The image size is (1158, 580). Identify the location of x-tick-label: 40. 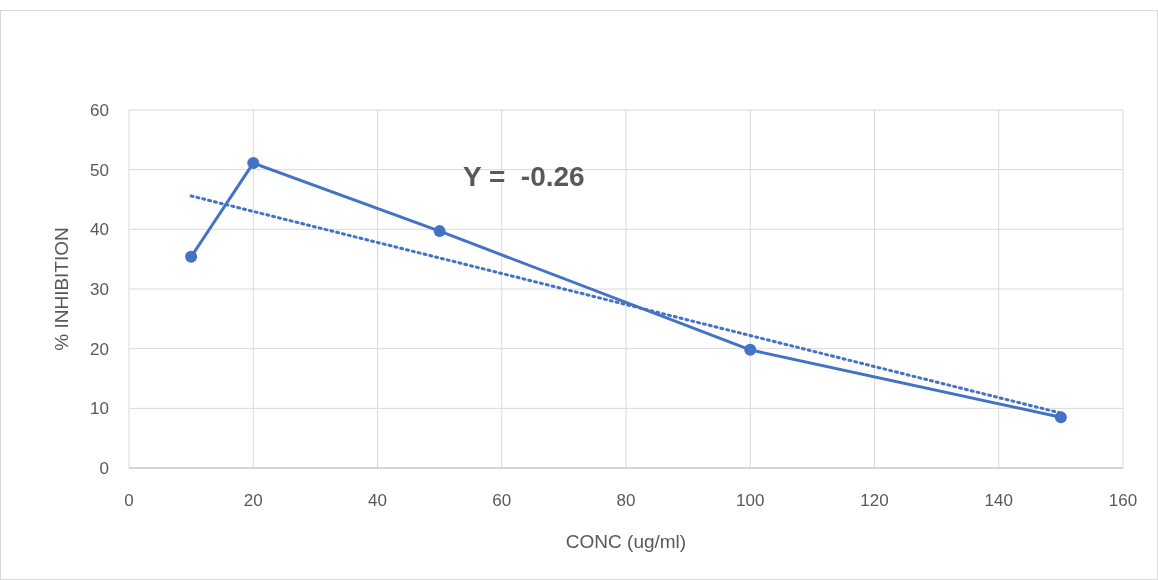
(377, 500).